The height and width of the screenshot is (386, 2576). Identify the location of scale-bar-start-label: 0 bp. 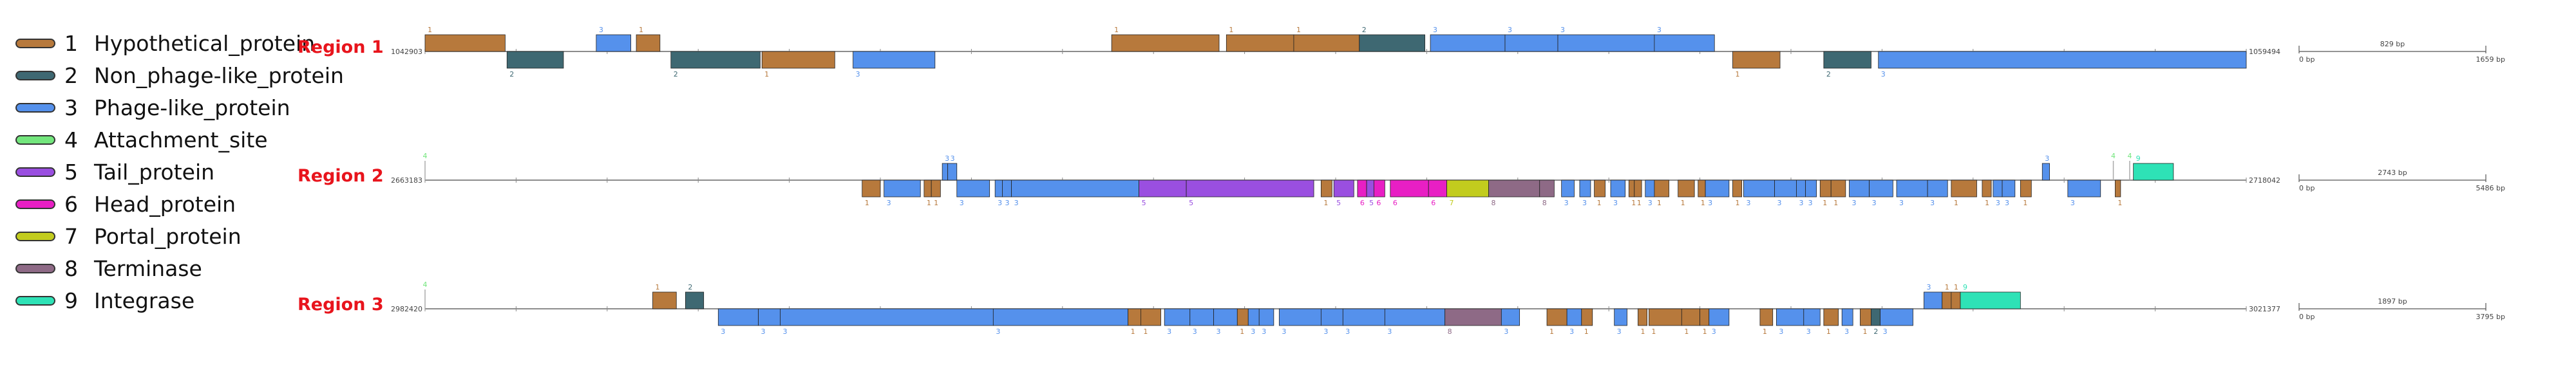
(2307, 317).